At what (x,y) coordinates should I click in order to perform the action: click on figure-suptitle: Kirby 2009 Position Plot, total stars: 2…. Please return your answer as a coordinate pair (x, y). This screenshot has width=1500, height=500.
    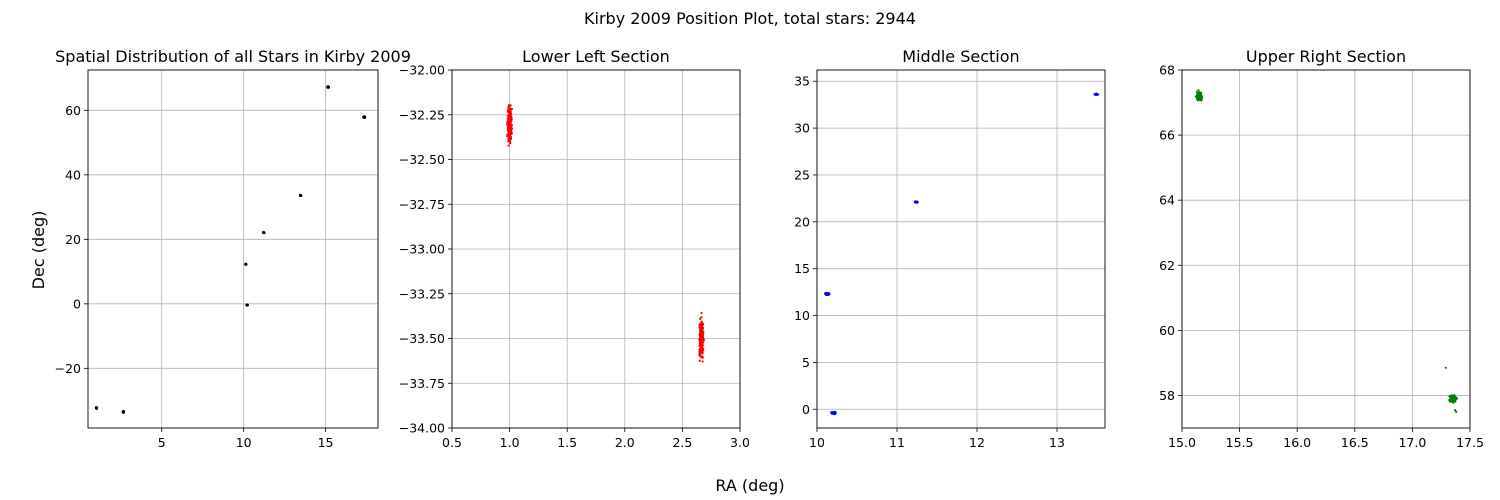
    Looking at the image, I should click on (750, 18).